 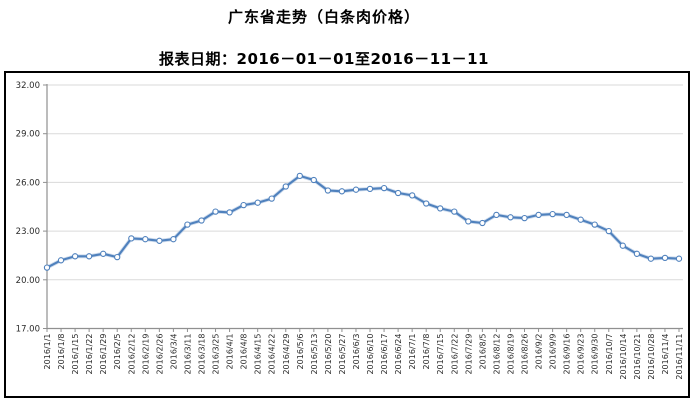 What do you see at coordinates (553, 352) in the screenshot?
I see `x-axis-tick-label: 2016/9/9` at bounding box center [553, 352].